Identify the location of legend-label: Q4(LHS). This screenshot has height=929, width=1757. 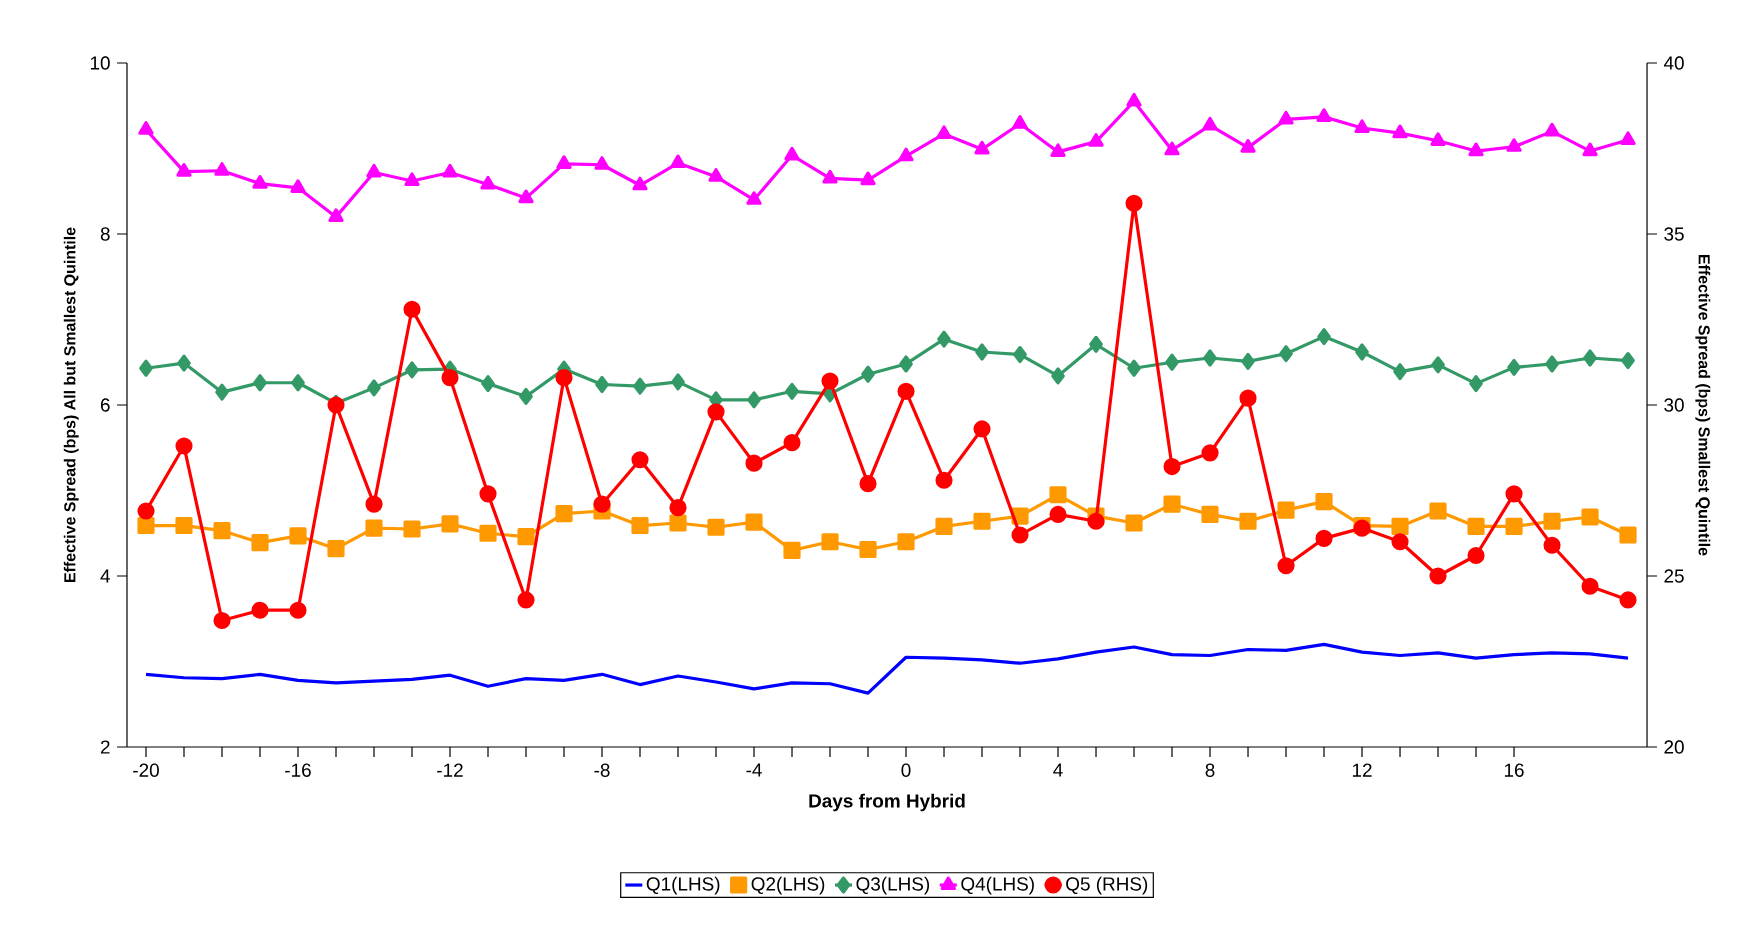
(997, 885).